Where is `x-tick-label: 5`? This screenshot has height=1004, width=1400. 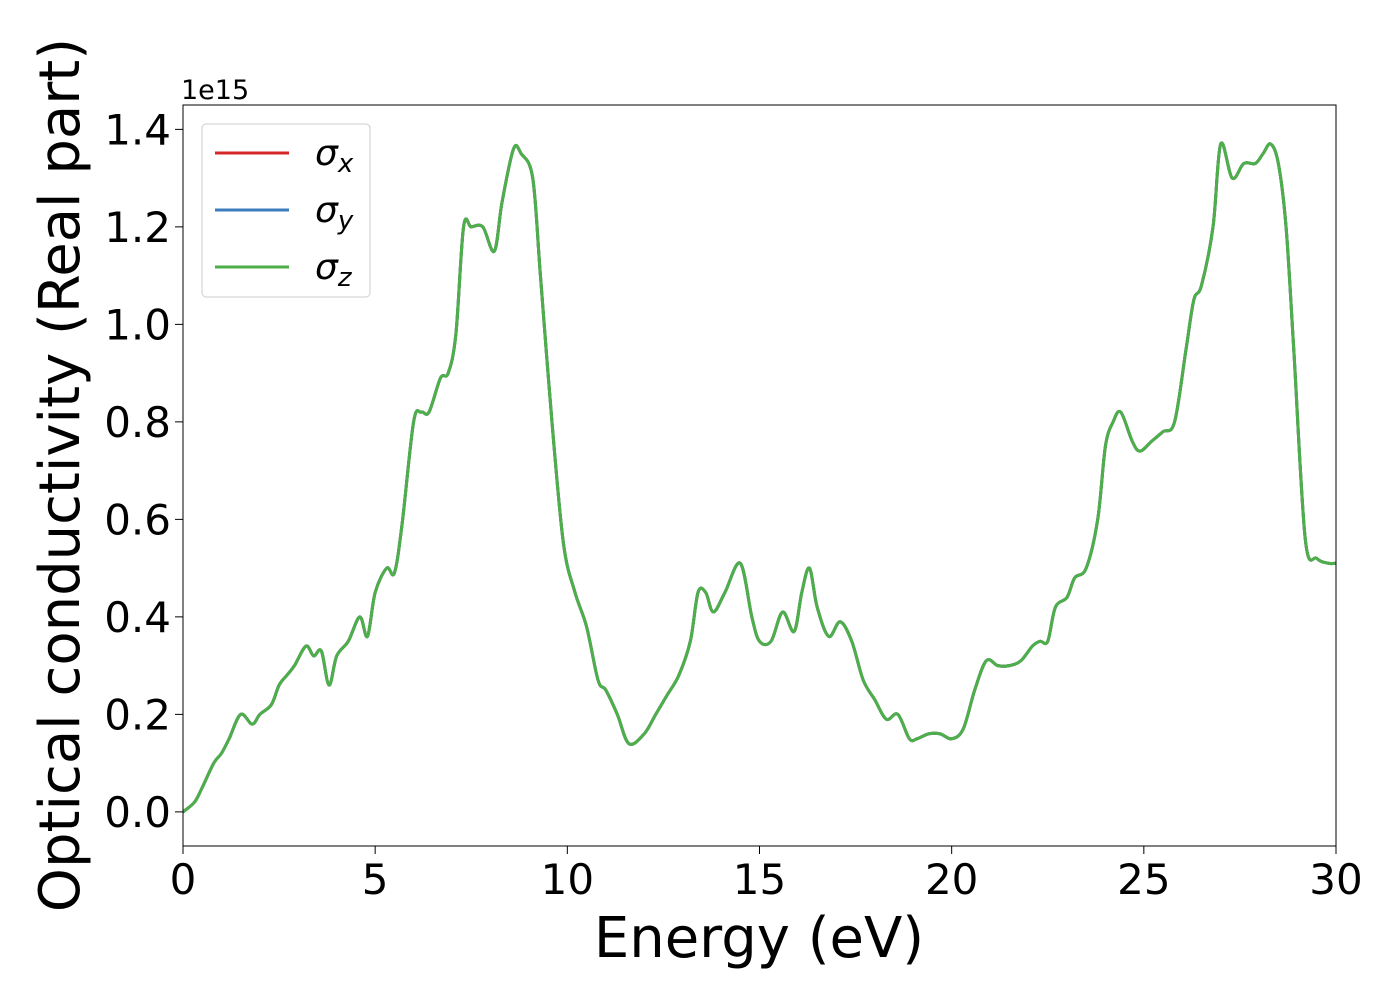 x-tick-label: 5 is located at coordinates (375, 879).